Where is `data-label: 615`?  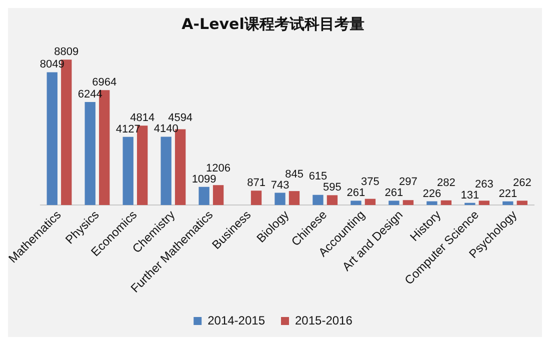 data-label: 615 is located at coordinates (318, 176).